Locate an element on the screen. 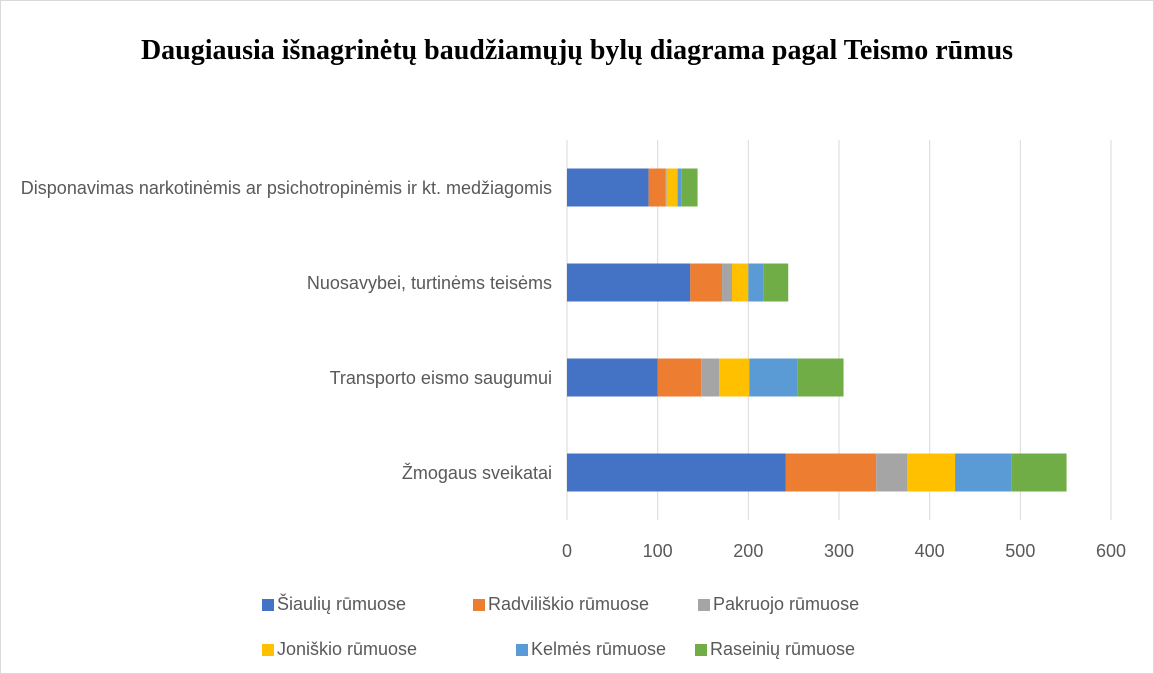  y-tick-label: Transporto eismo saugumui is located at coordinates (440, 377).